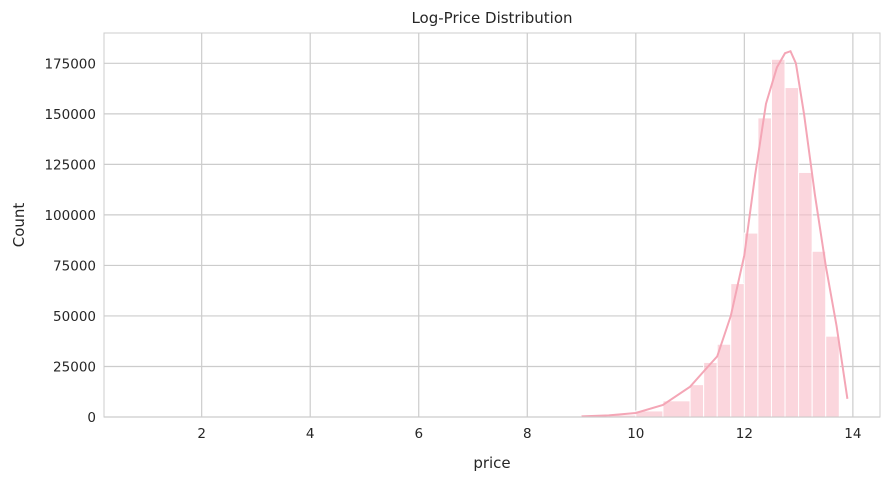 The height and width of the screenshot is (479, 889). What do you see at coordinates (74, 266) in the screenshot?
I see `y-tick-label: 75000` at bounding box center [74, 266].